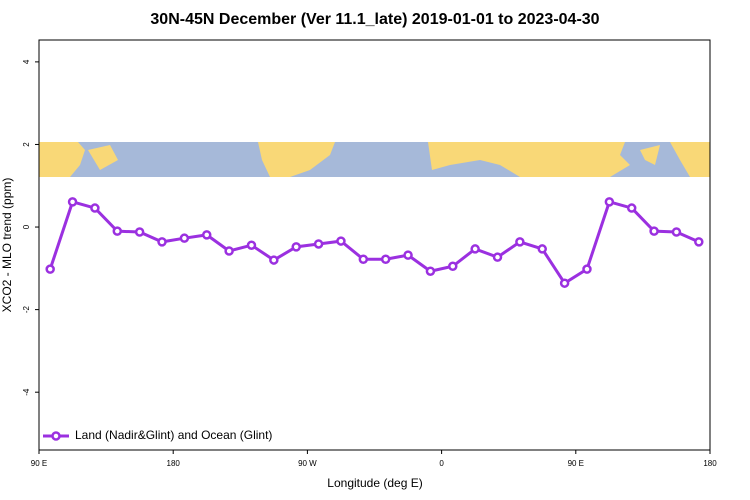 Image resolution: width=750 pixels, height=500 pixels. Describe the element at coordinates (26, 310) in the screenshot. I see `y-tick-label: -2` at that location.